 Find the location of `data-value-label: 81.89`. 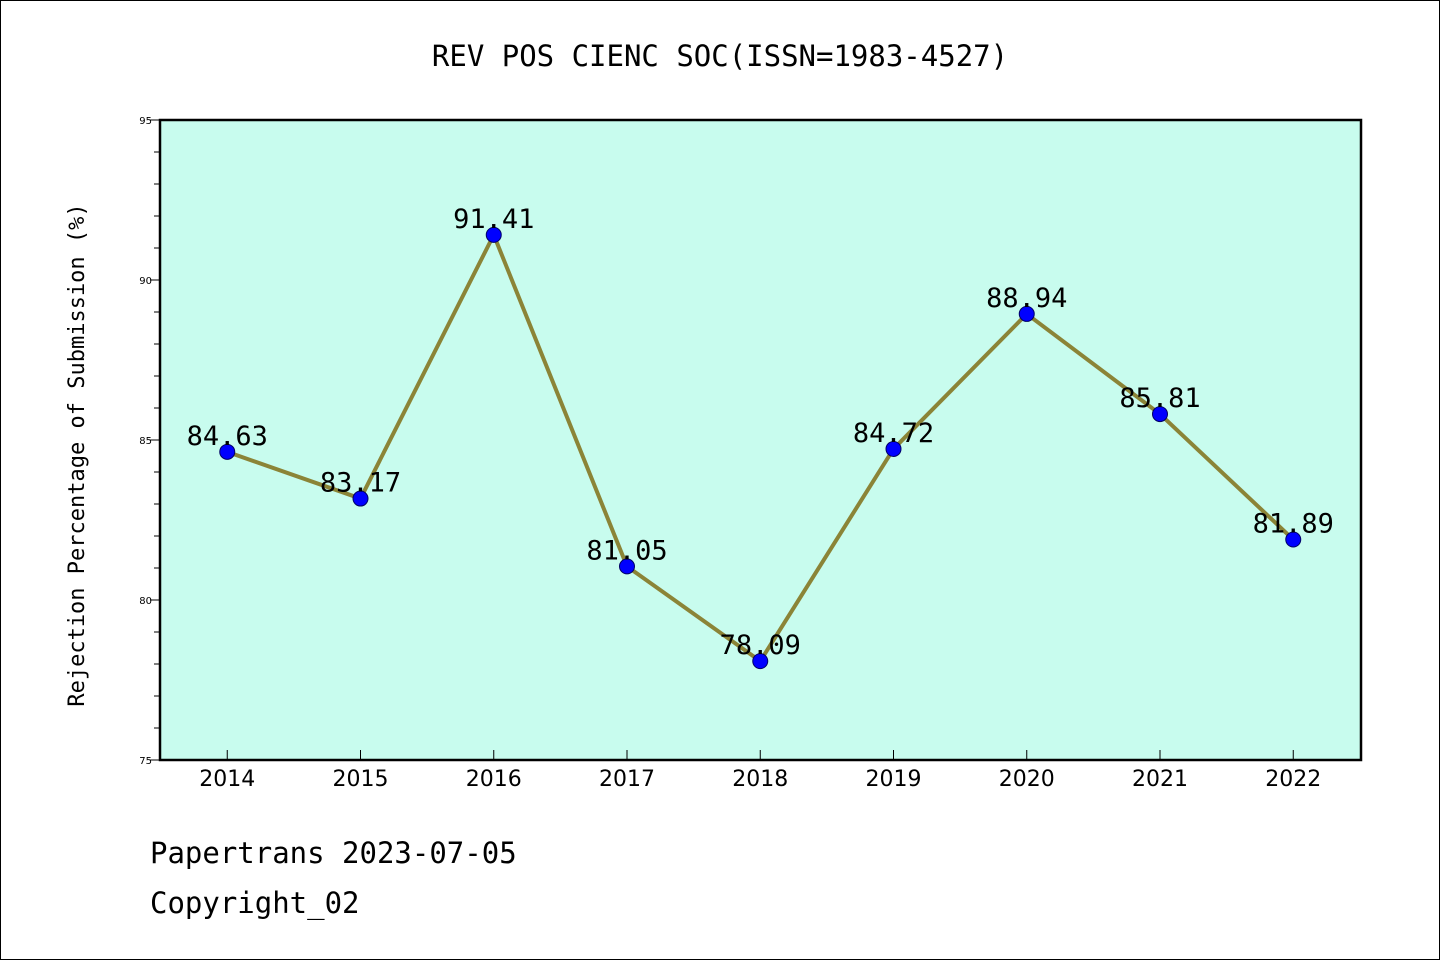

data-value-label: 81.89 is located at coordinates (1293, 524).